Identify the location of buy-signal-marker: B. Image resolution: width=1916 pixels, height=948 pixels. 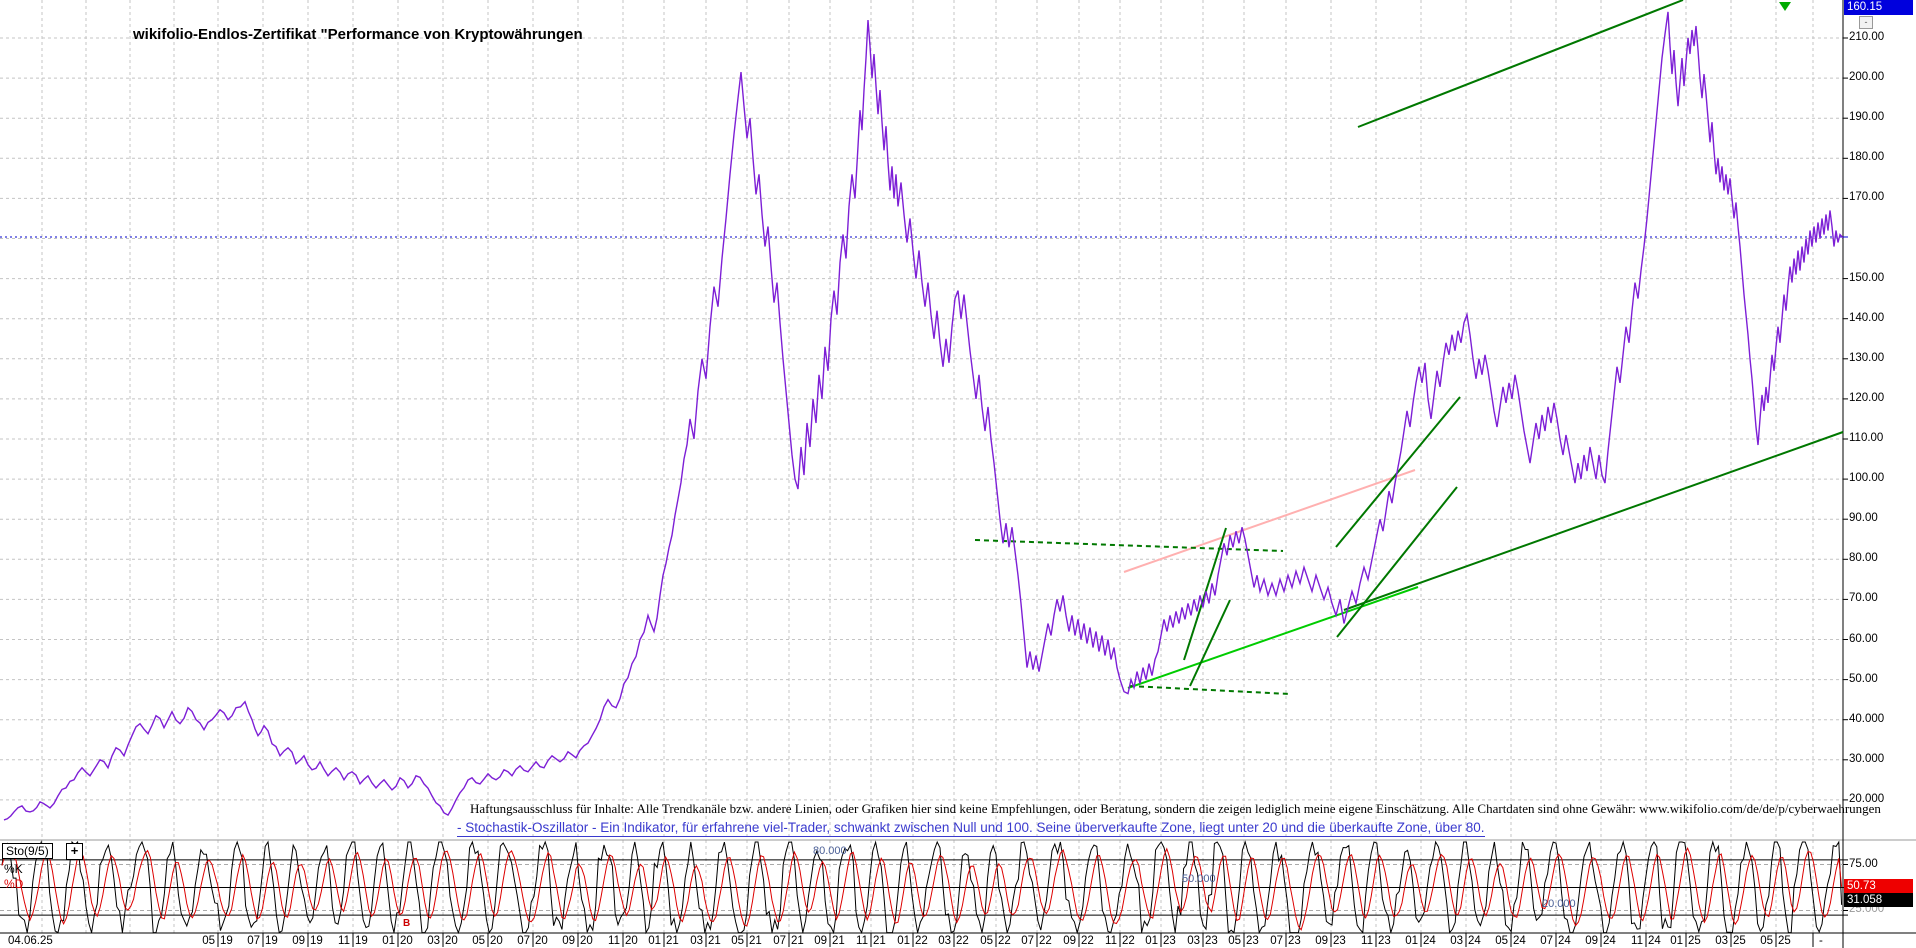
(407, 923).